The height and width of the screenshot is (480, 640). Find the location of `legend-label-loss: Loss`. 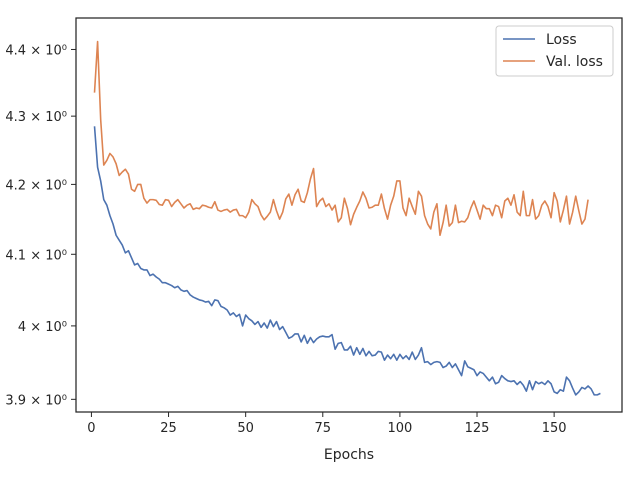

legend-label-loss: Loss is located at coordinates (561, 40).